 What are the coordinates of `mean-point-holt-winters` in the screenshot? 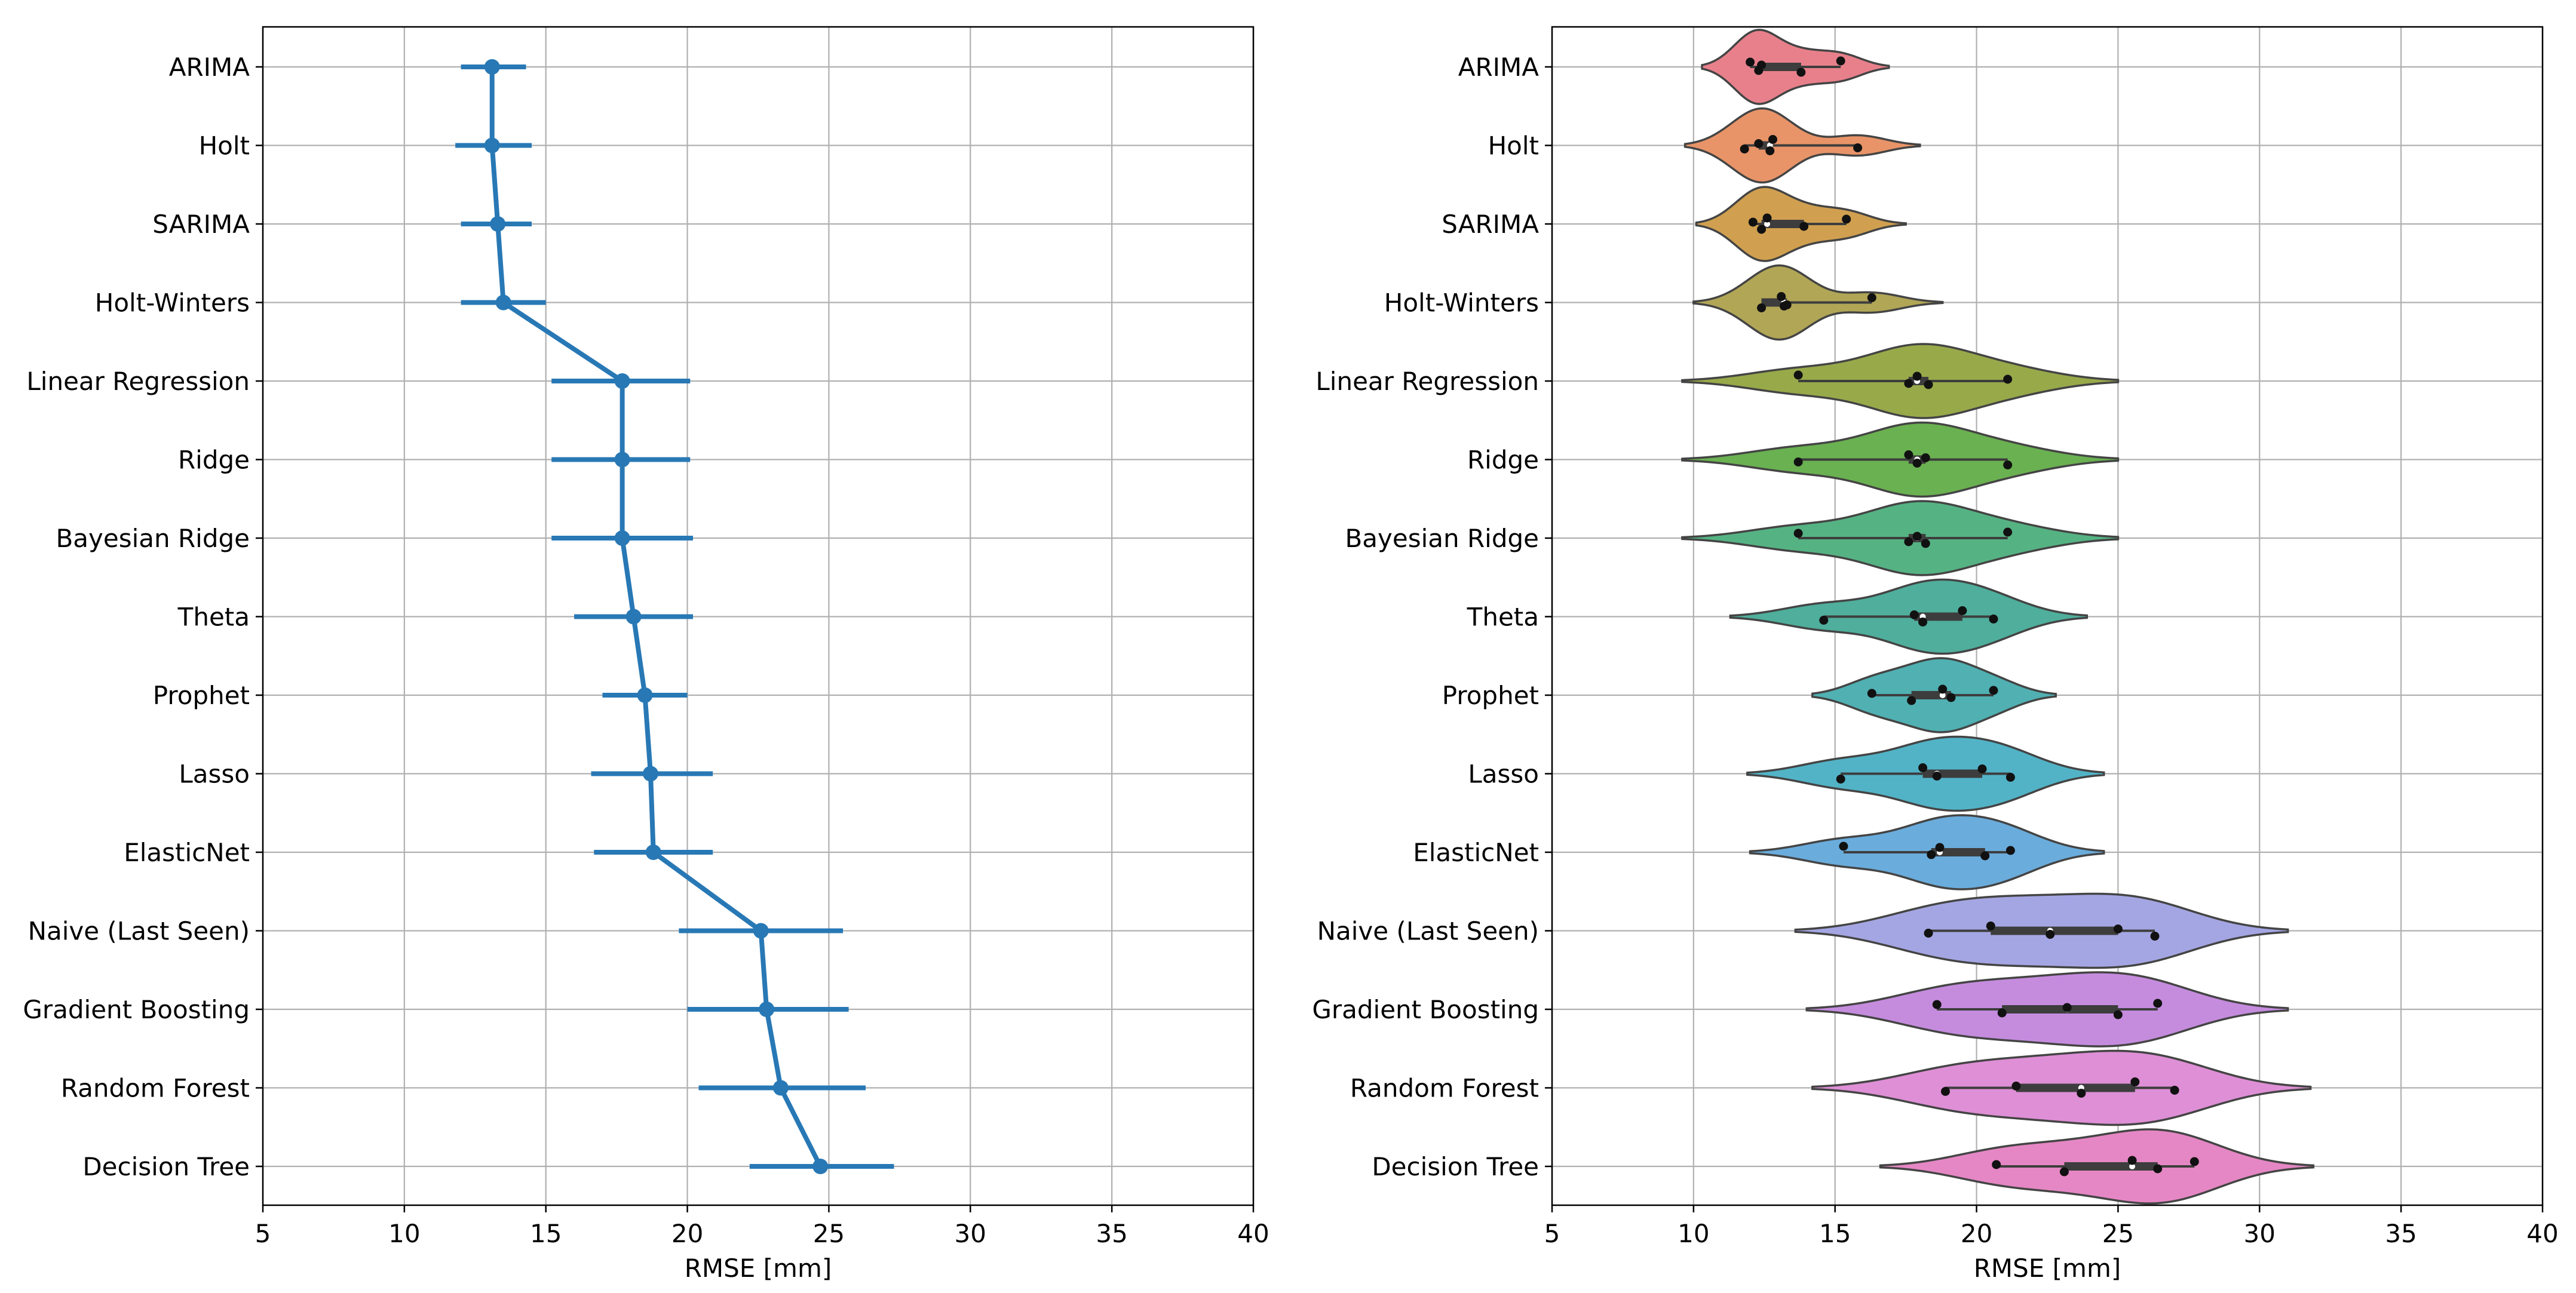 It's located at (503, 302).